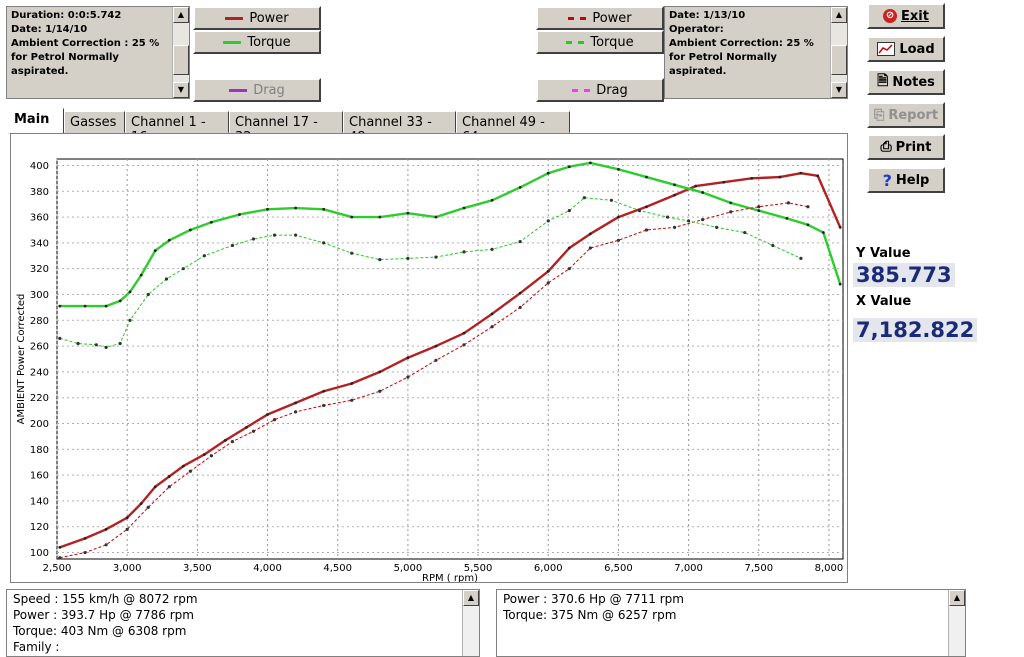 This screenshot has width=1024, height=657. What do you see at coordinates (956, 623) in the screenshot?
I see `run2-summary-scrollbar: ▲` at bounding box center [956, 623].